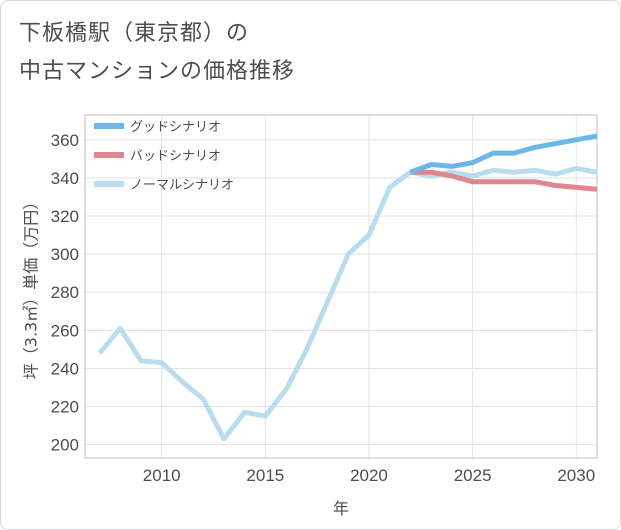 Image resolution: width=621 pixels, height=530 pixels. Describe the element at coordinates (31, 286) in the screenshot. I see `y-axis-label: 坪（3.3㎡）単価（万円）` at that location.